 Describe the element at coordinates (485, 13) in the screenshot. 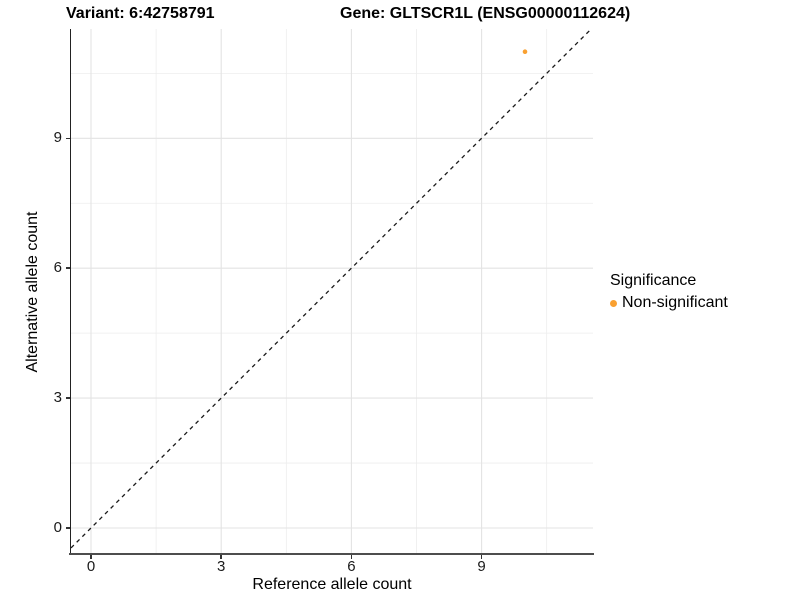

I see `plot-title-gene: Gene: GLTSCR1L (ENSG00000112624)` at that location.